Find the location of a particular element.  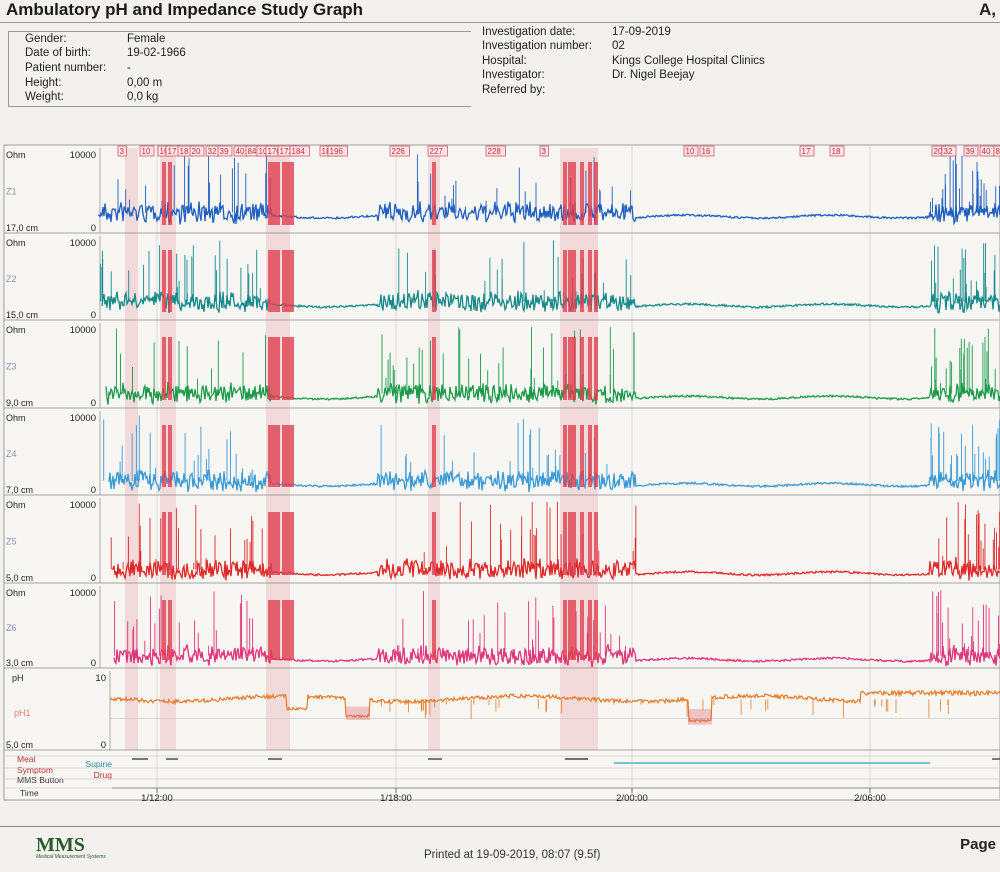

event-label: 32 is located at coordinates (948, 151).